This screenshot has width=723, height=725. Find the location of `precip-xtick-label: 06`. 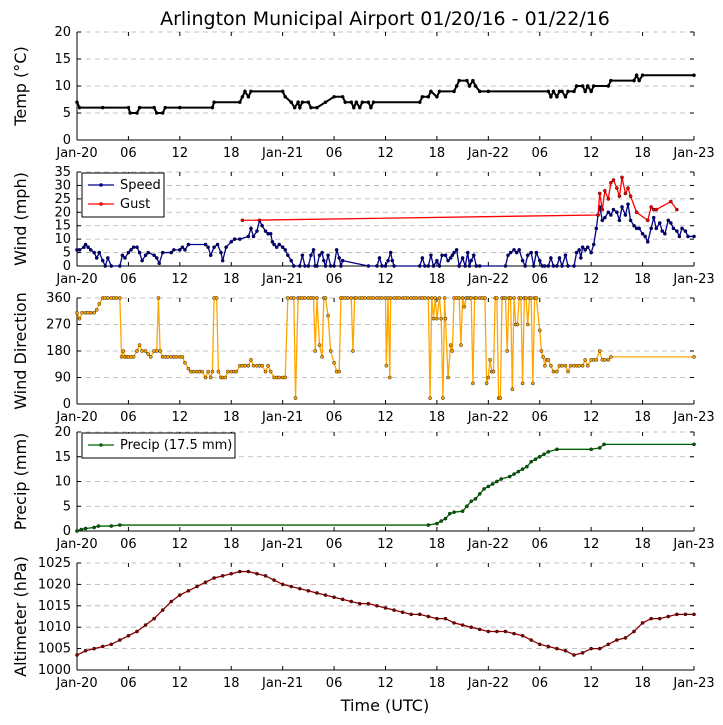

precip-xtick-label: 06 is located at coordinates (128, 544).